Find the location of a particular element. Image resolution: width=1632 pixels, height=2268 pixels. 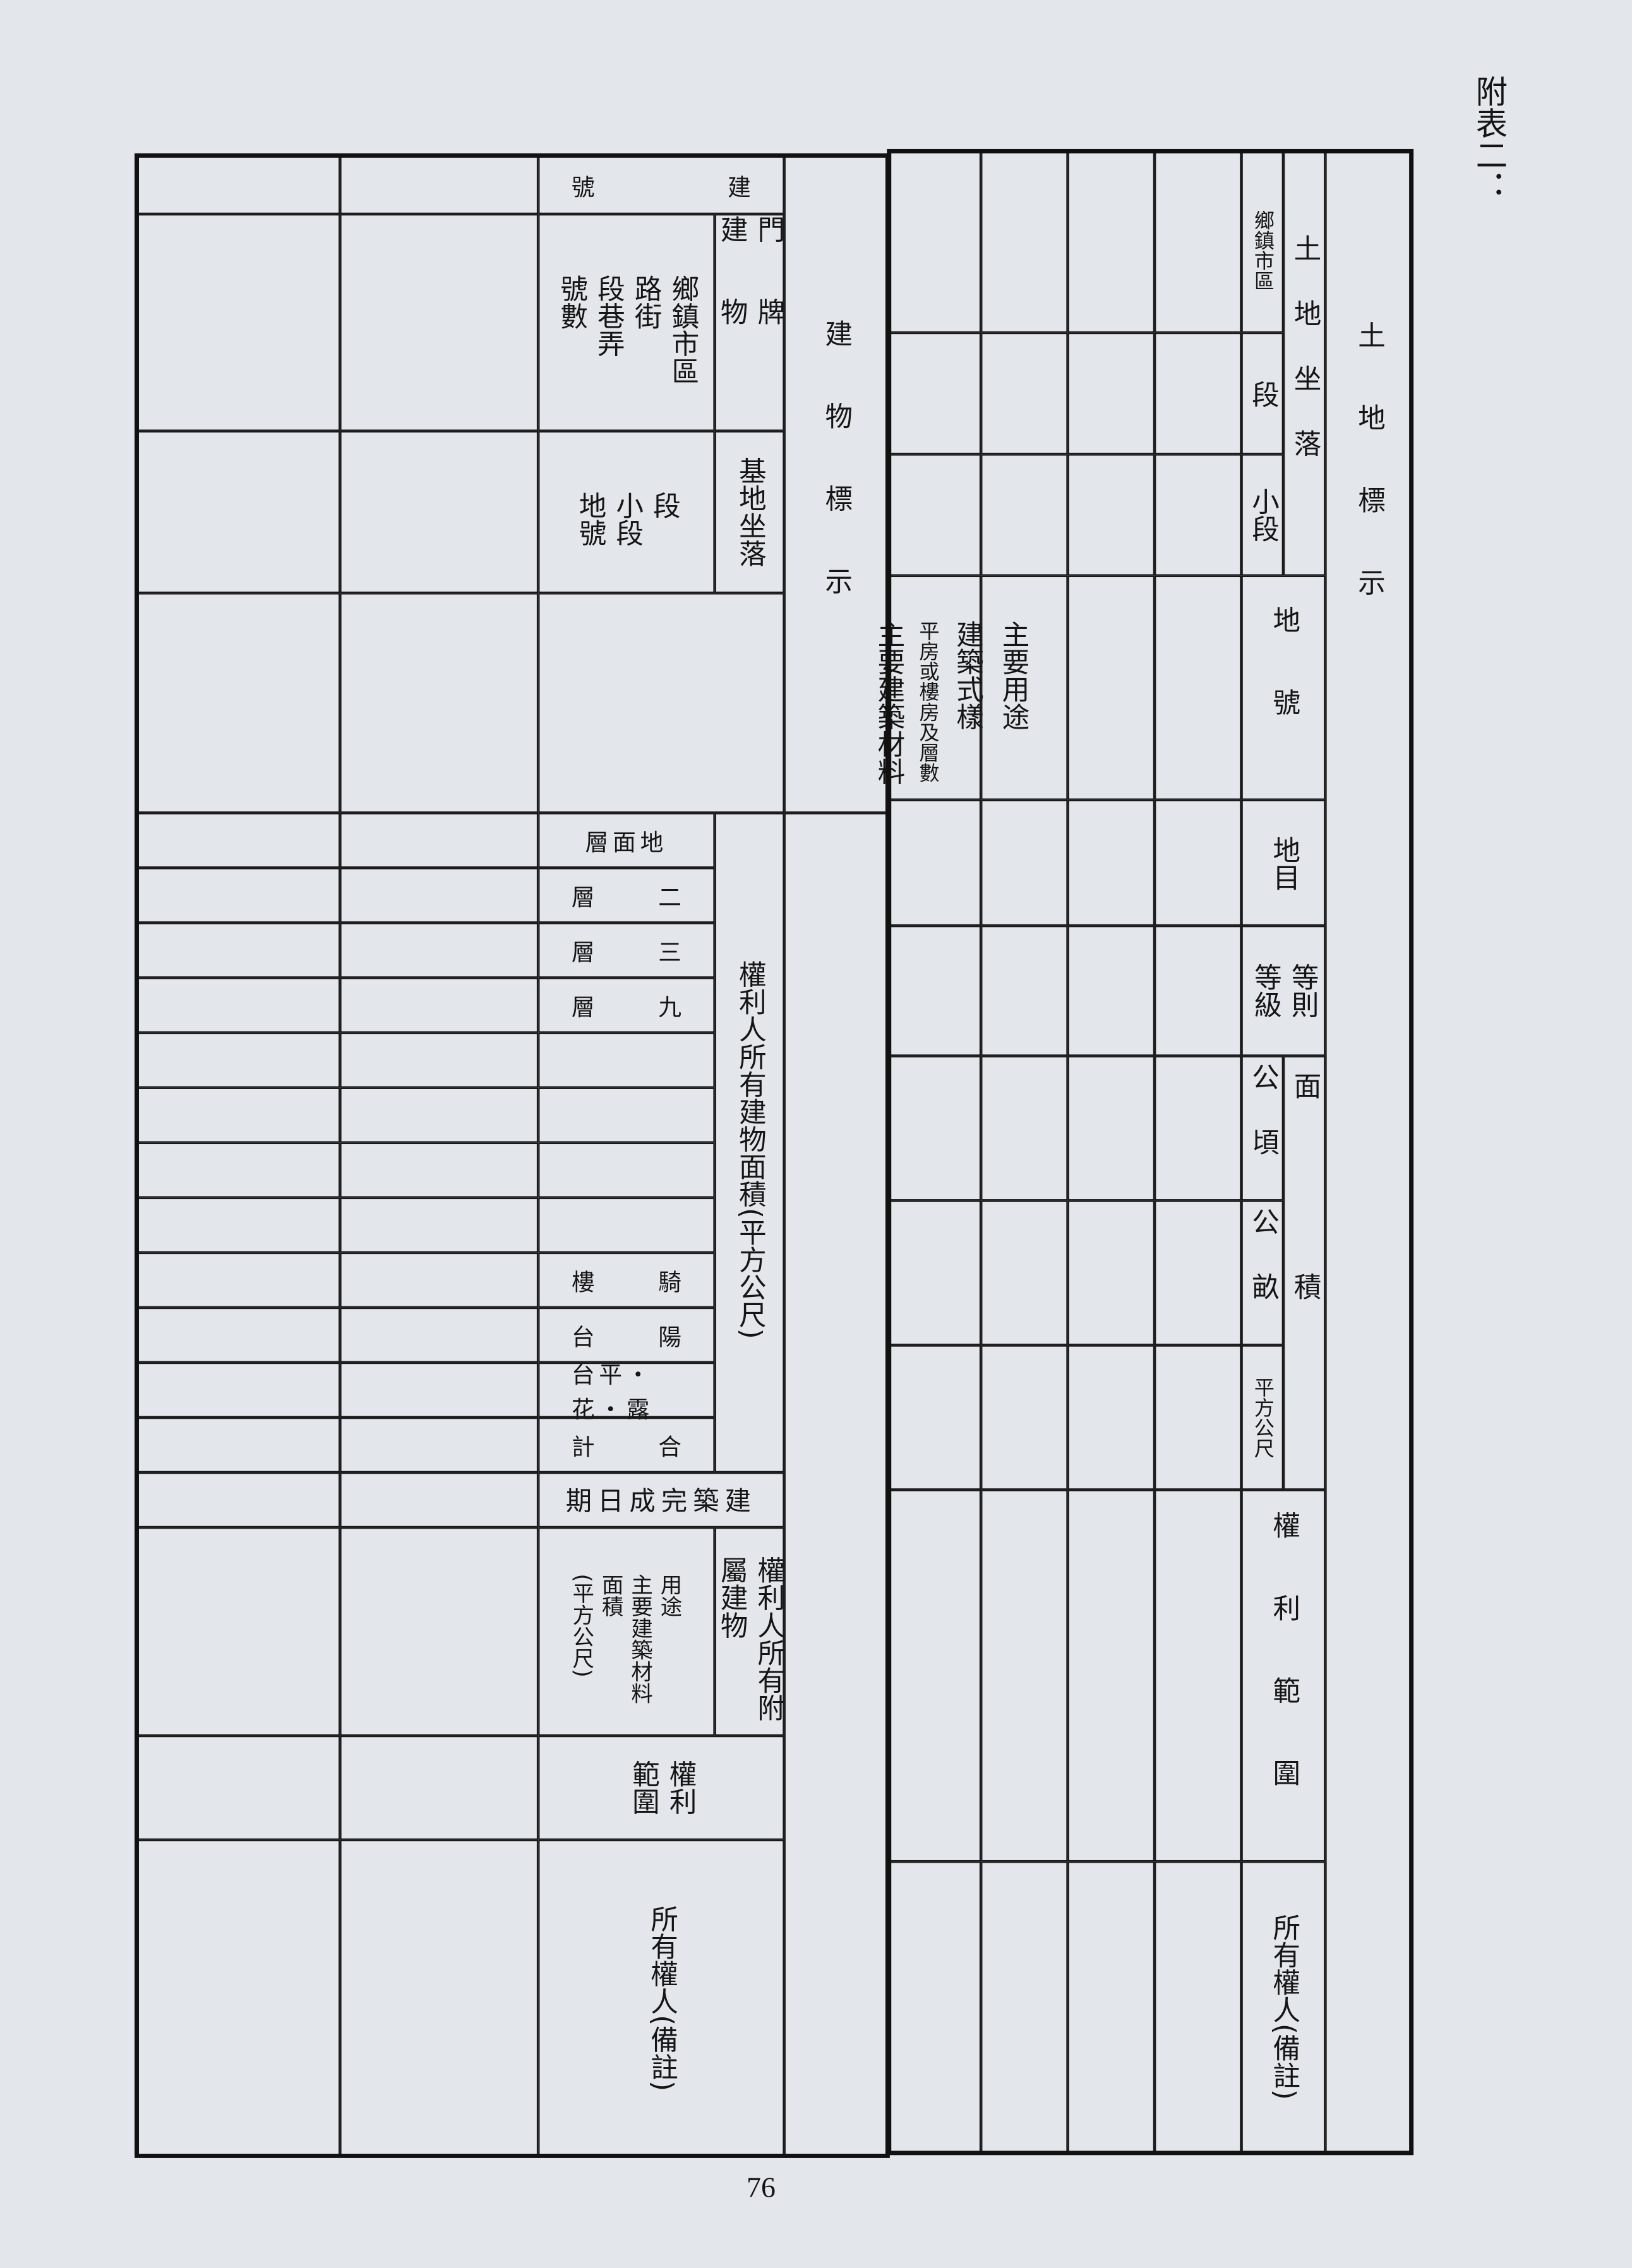

floor-row-label-left: 台 is located at coordinates (583, 1337).